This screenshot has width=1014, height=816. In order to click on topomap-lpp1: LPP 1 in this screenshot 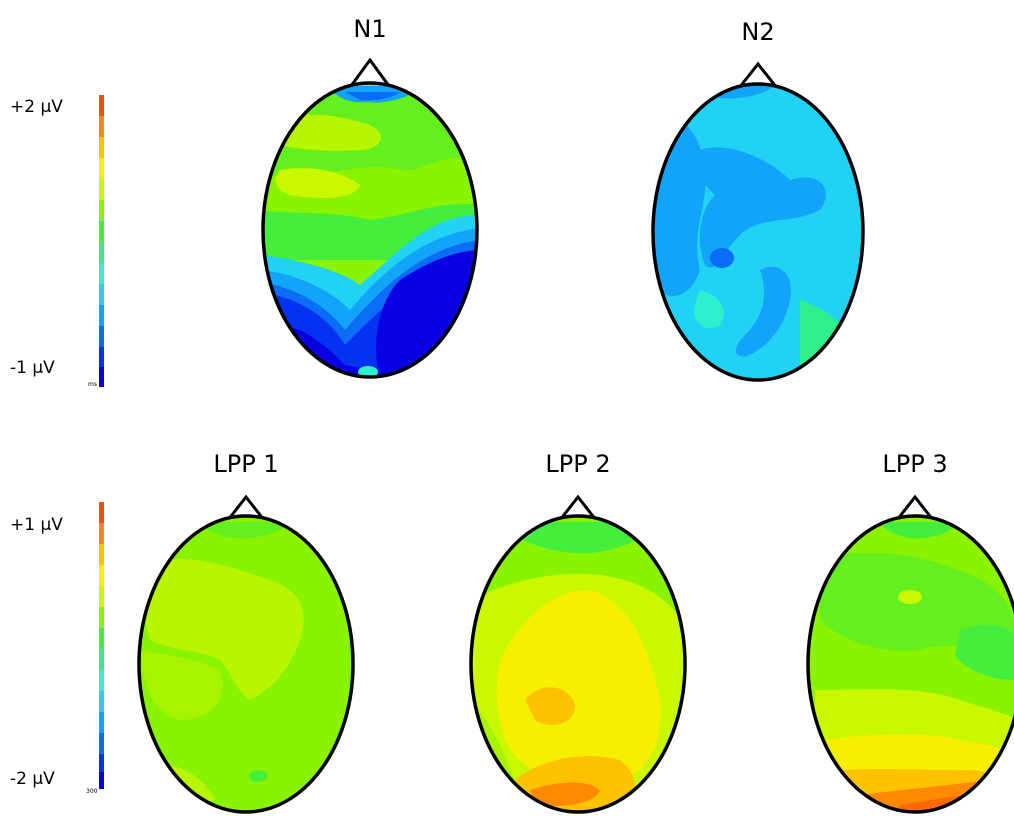, I will do `click(246, 632)`.